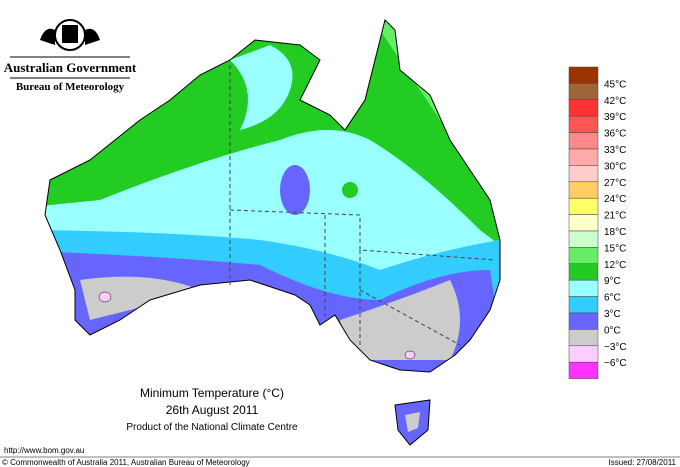 This screenshot has height=467, width=680. I want to click on legend-label: 15°C, so click(615, 248).